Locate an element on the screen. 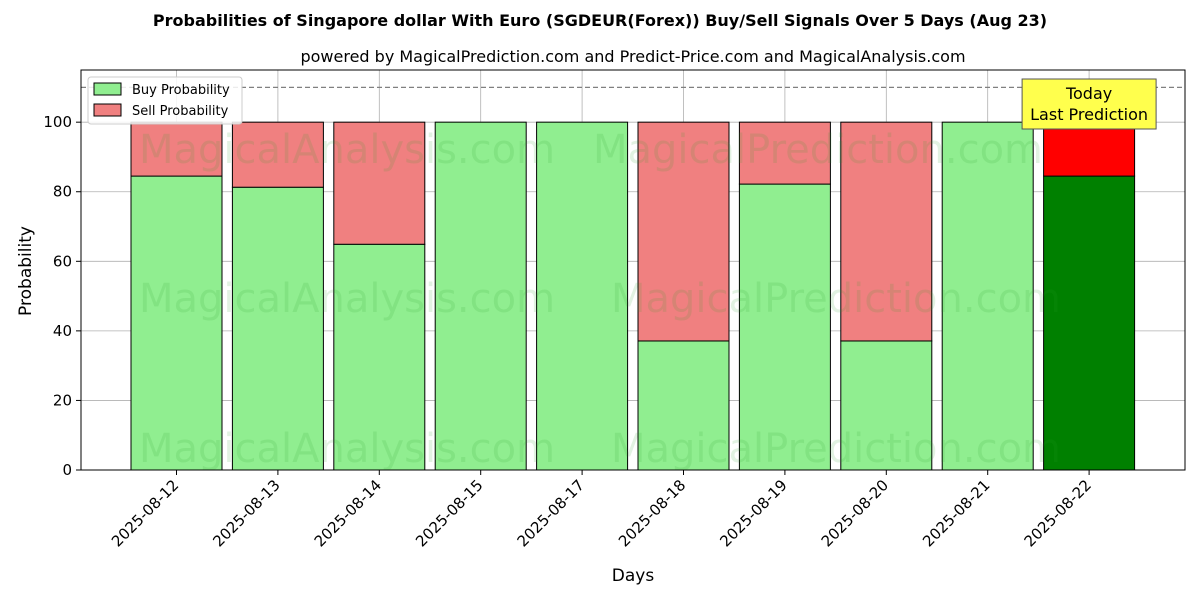 The image size is (1200, 600). x-tick-label: 2025-08-12 is located at coordinates (145, 513).